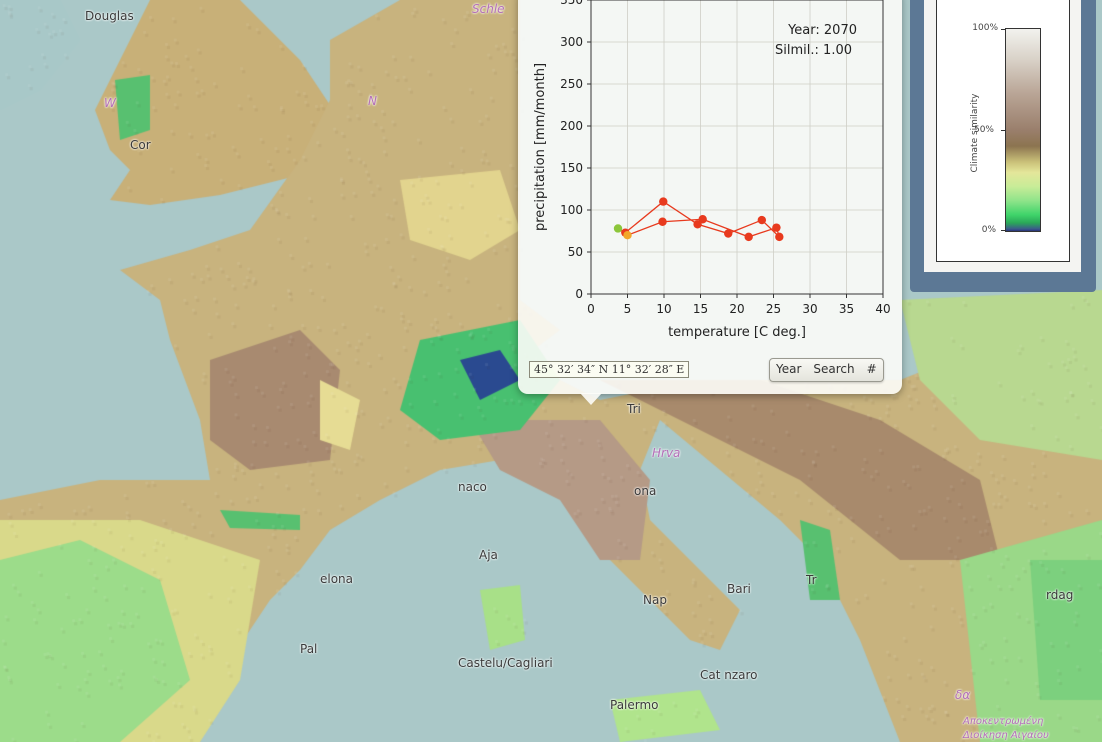 The image size is (1102, 742). What do you see at coordinates (809, 309) in the screenshot?
I see `x-tick-label: 30` at bounding box center [809, 309].